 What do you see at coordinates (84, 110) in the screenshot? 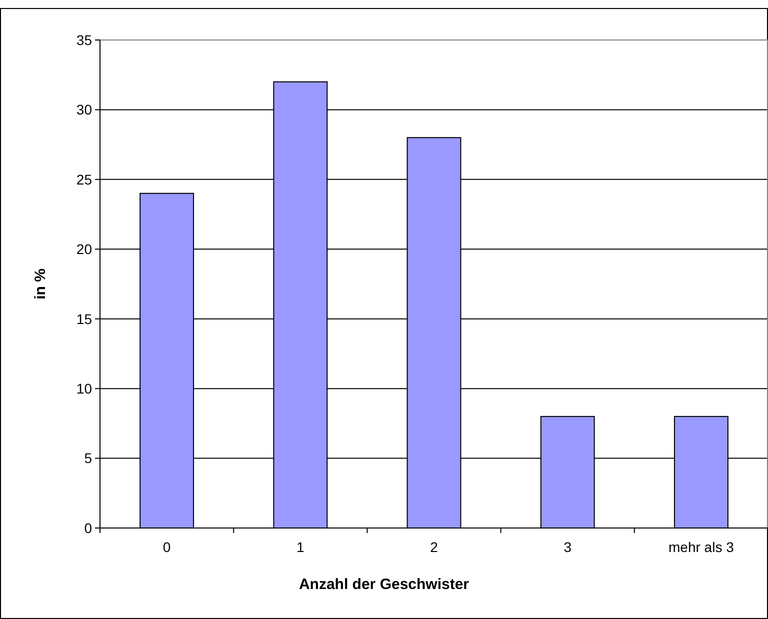
I see `y-tick-label: 30` at bounding box center [84, 110].